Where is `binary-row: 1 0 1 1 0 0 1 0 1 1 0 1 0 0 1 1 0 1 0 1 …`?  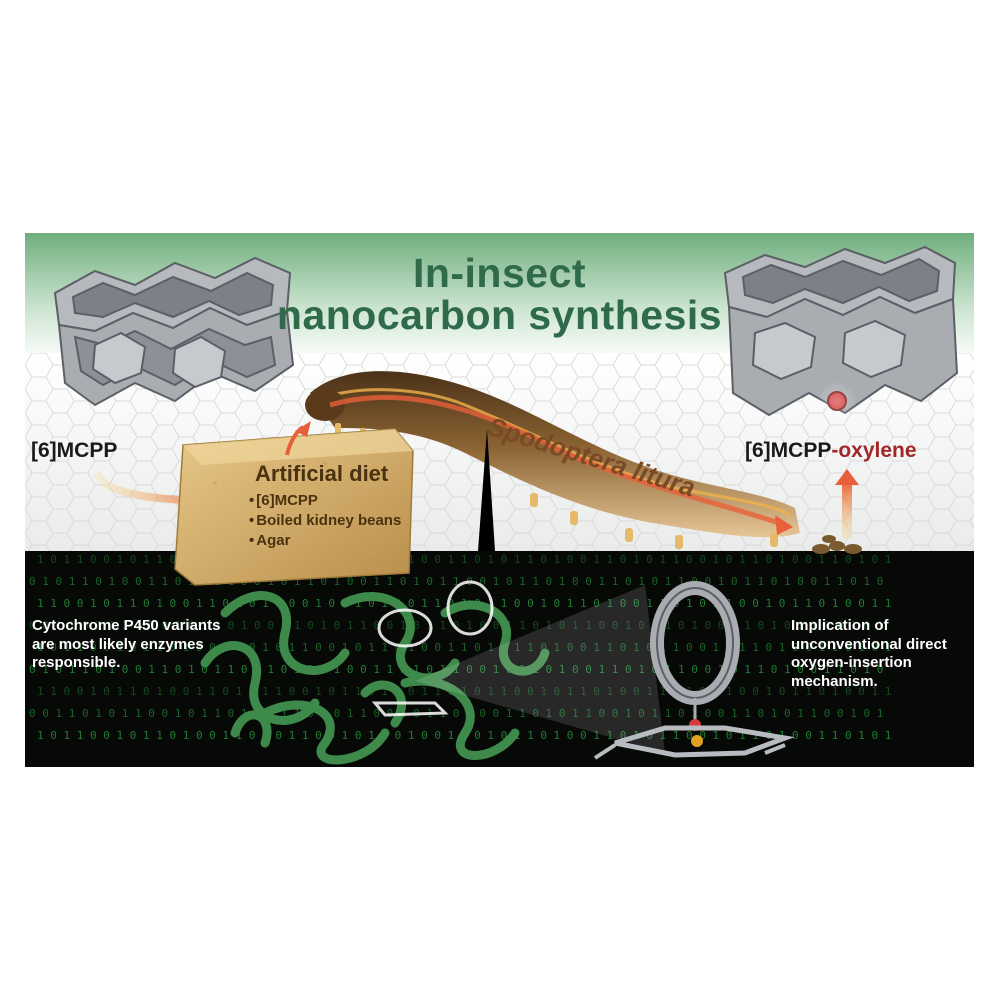 binary-row: 1 0 1 1 0 0 1 0 1 1 0 1 0 0 1 1 0 1 0 1 … is located at coordinates (464, 559).